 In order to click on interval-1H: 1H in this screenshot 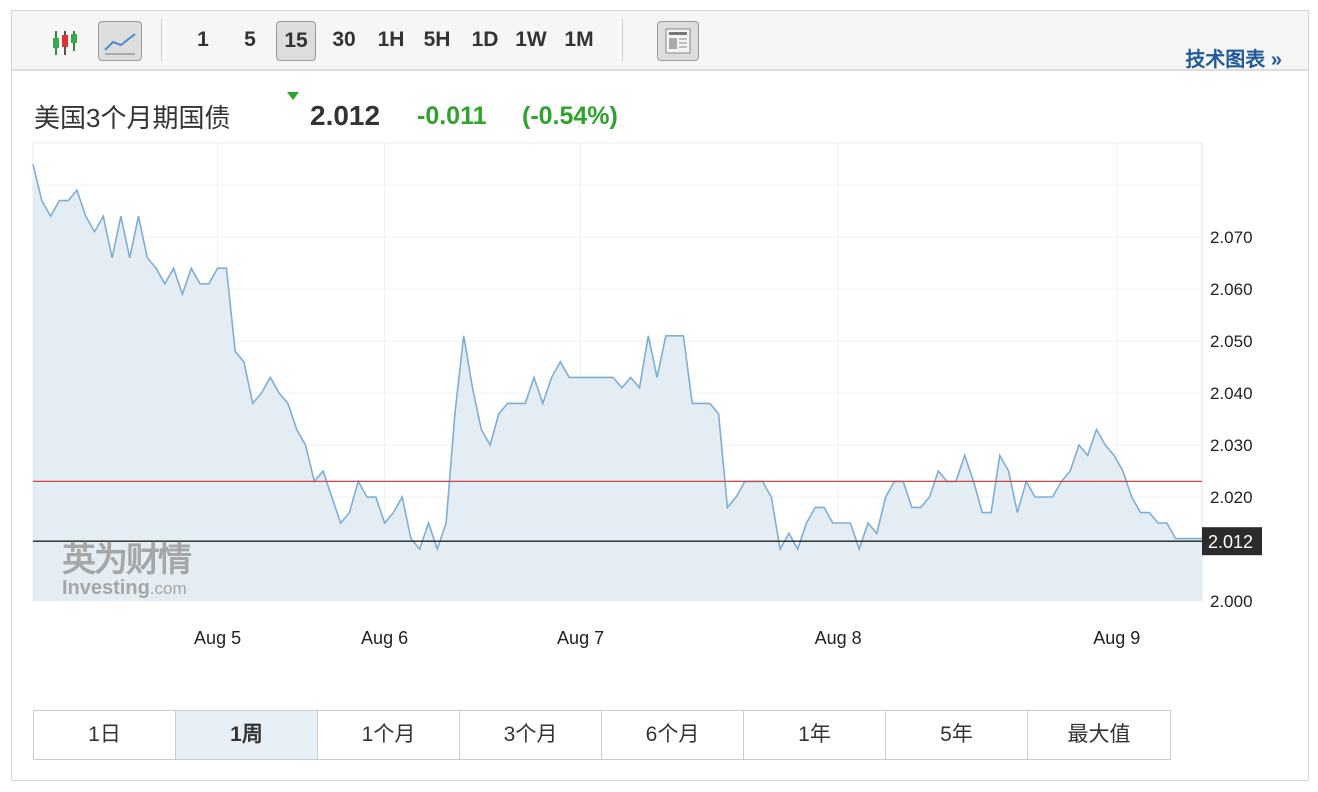, I will do `click(391, 39)`.